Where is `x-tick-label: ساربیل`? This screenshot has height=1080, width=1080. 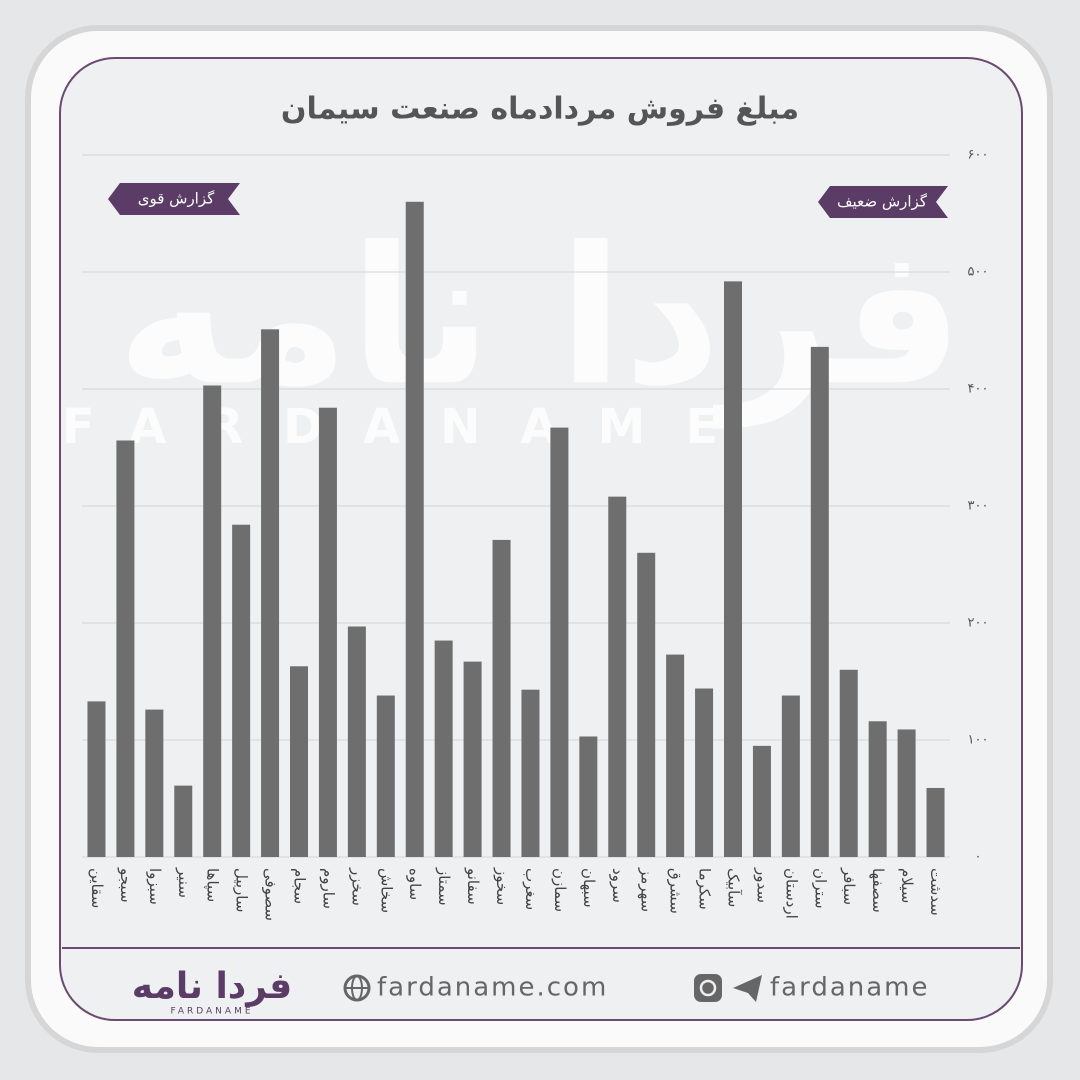
x-tick-label: ساربیل is located at coordinates (242, 890).